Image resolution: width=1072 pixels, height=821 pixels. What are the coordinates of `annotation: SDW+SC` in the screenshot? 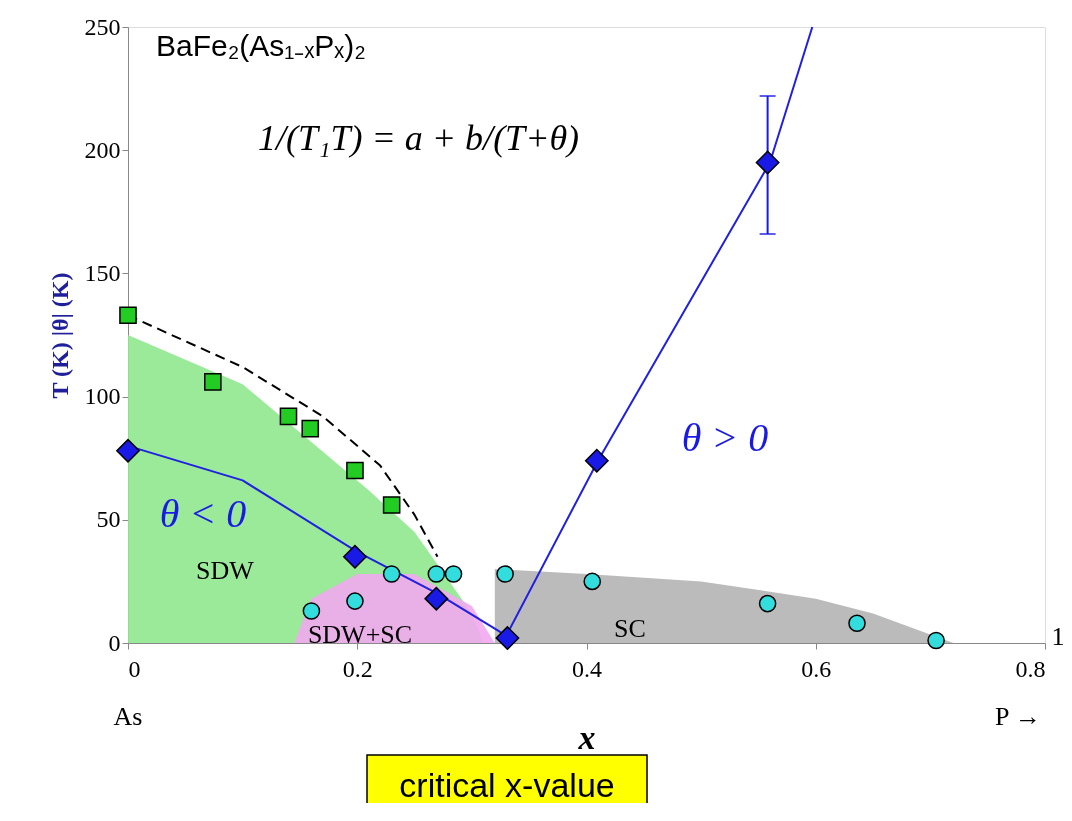 It's located at (360, 634).